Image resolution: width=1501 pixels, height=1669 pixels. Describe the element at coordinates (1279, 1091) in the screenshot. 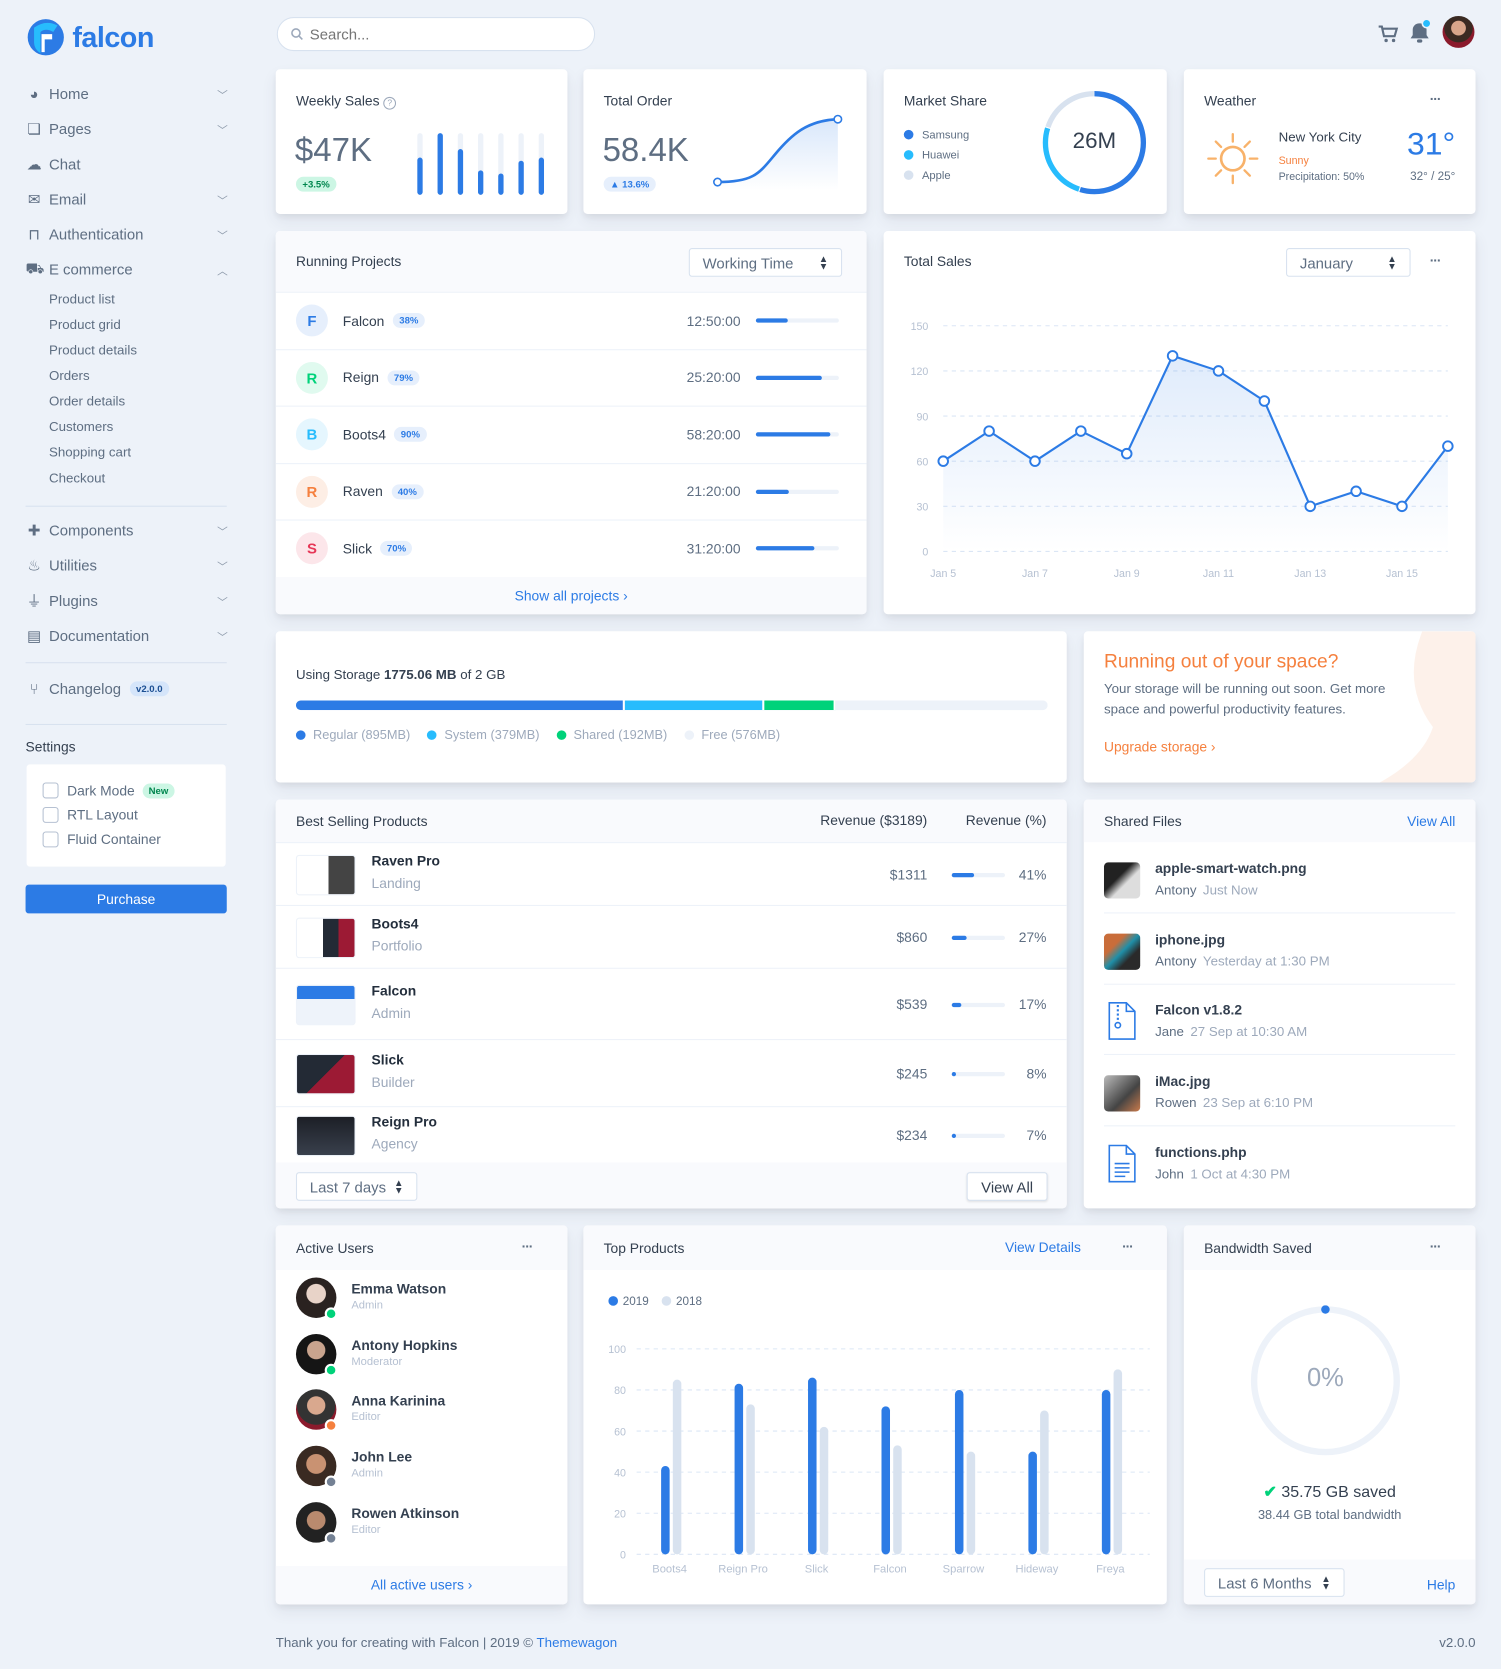

I see `file-row: iMac.jpg Rowen 23 Sep at 6:10 PM` at that location.